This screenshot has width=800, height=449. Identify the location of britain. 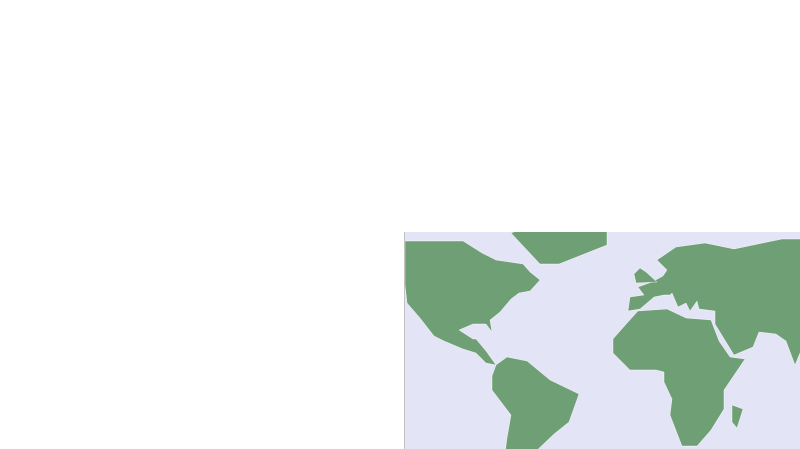
(645, 275).